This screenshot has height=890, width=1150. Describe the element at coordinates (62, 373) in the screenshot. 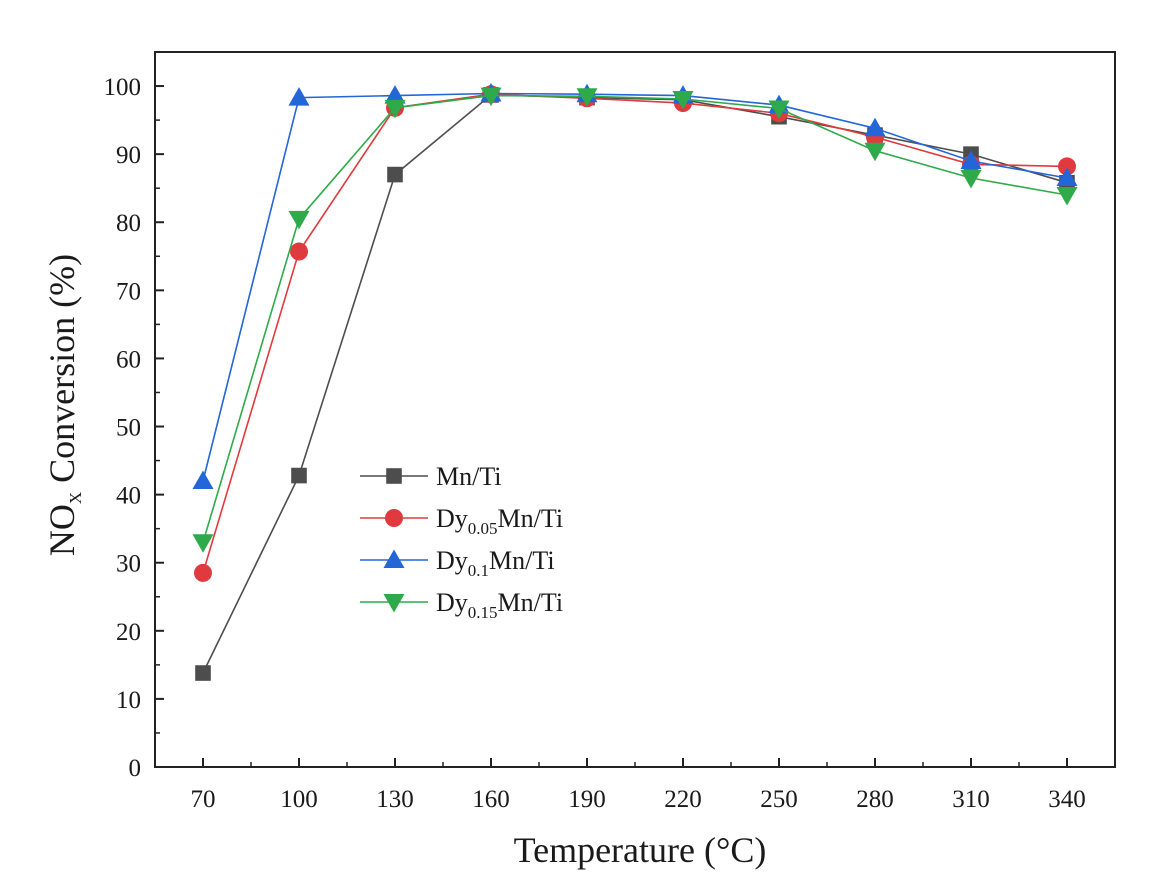

I see `y-axis-title-rest: Conversion (%)` at that location.